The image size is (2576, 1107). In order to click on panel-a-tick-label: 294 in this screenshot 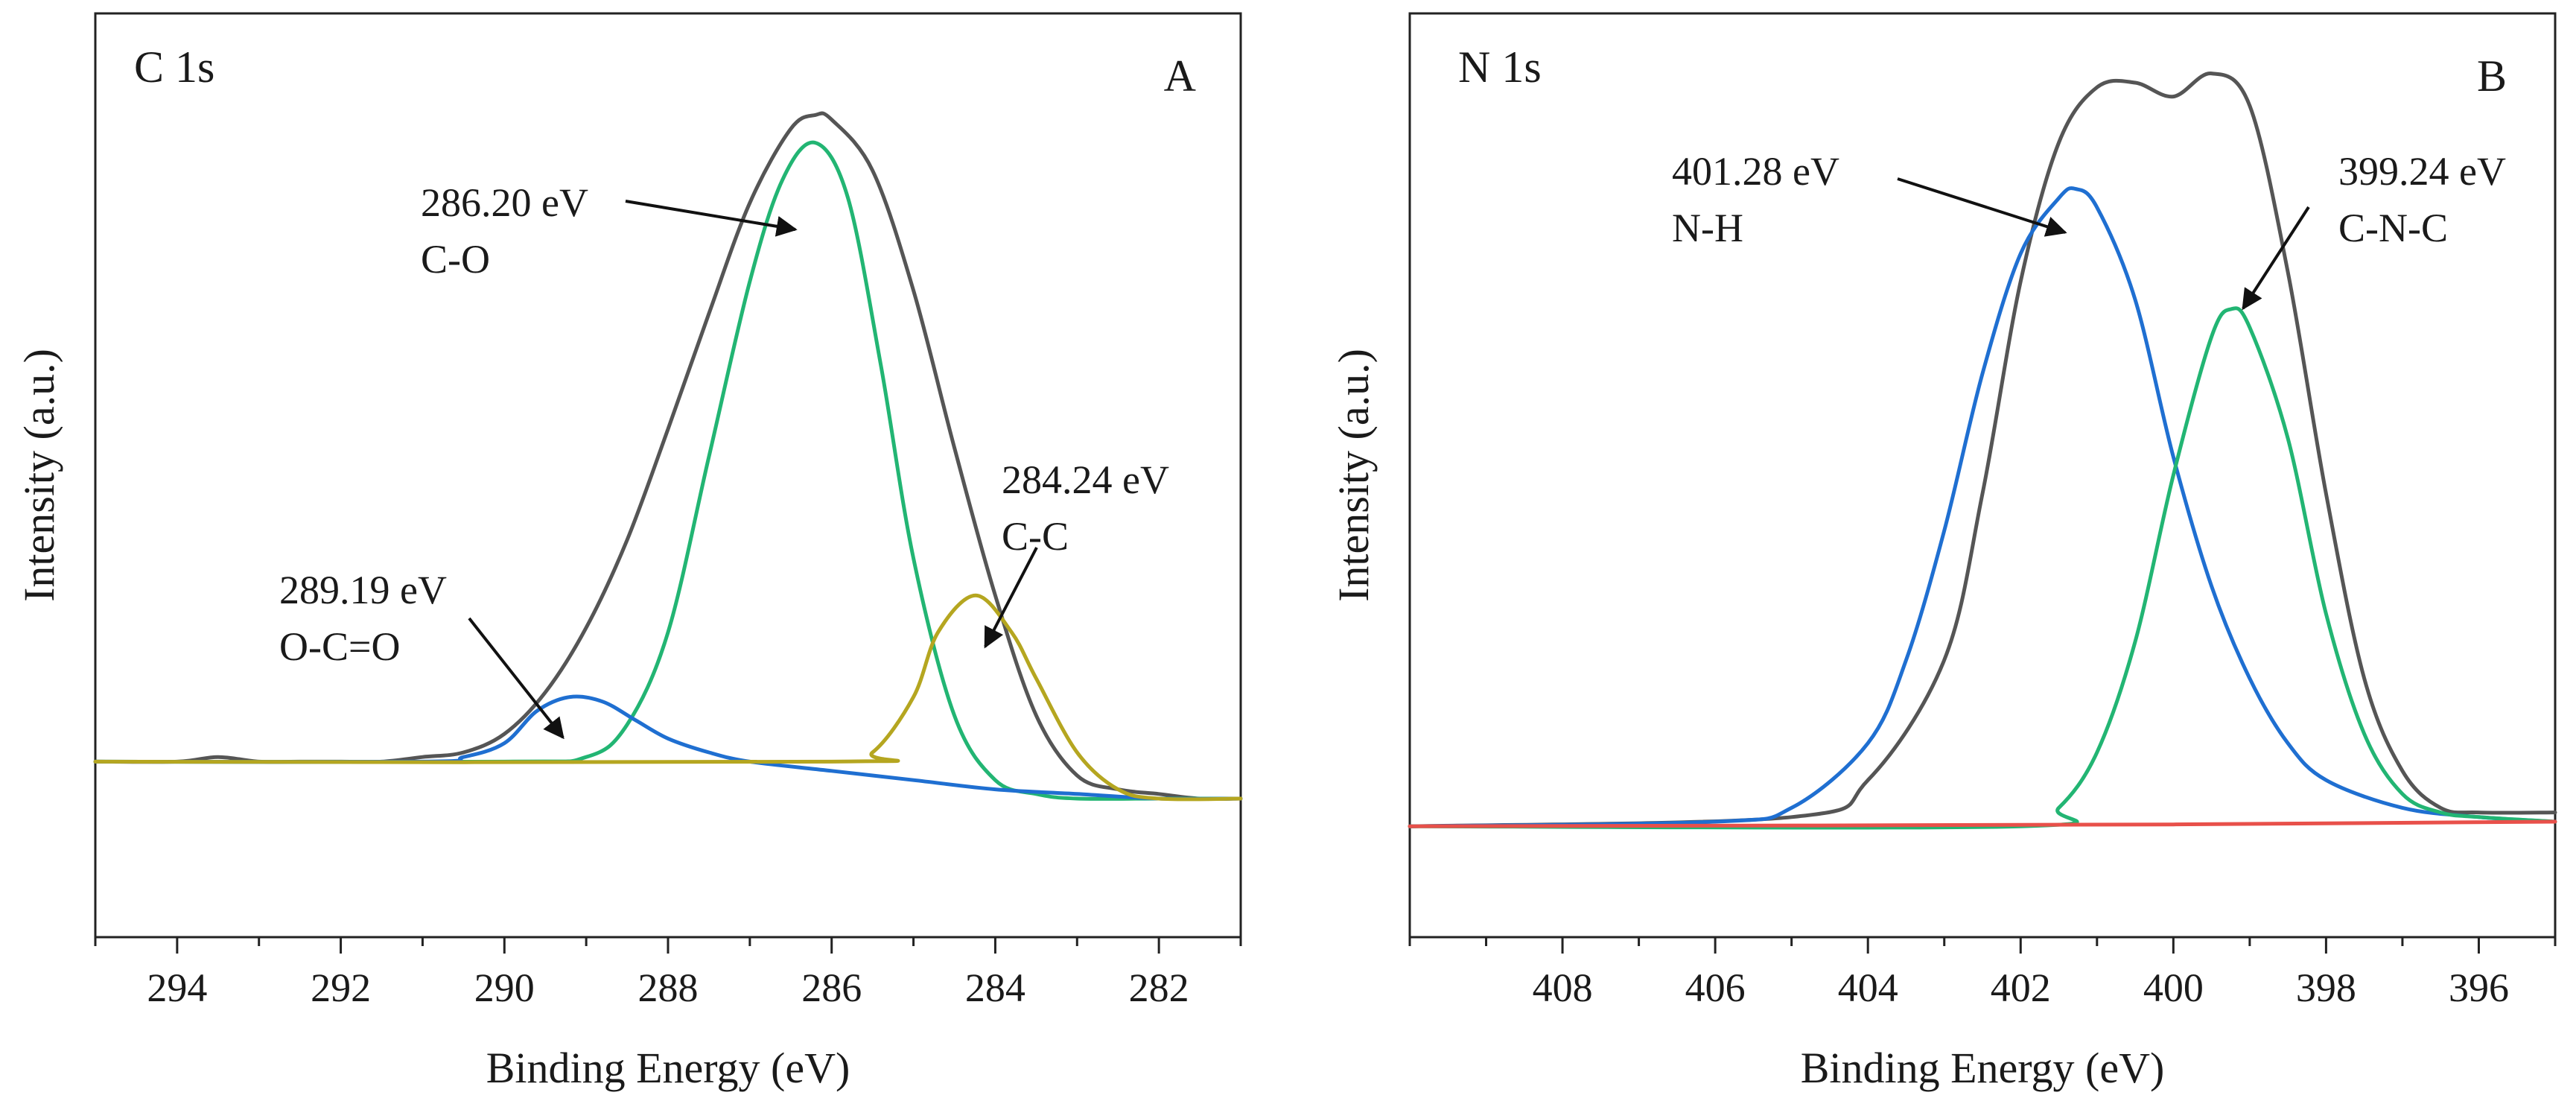, I will do `click(177, 987)`.